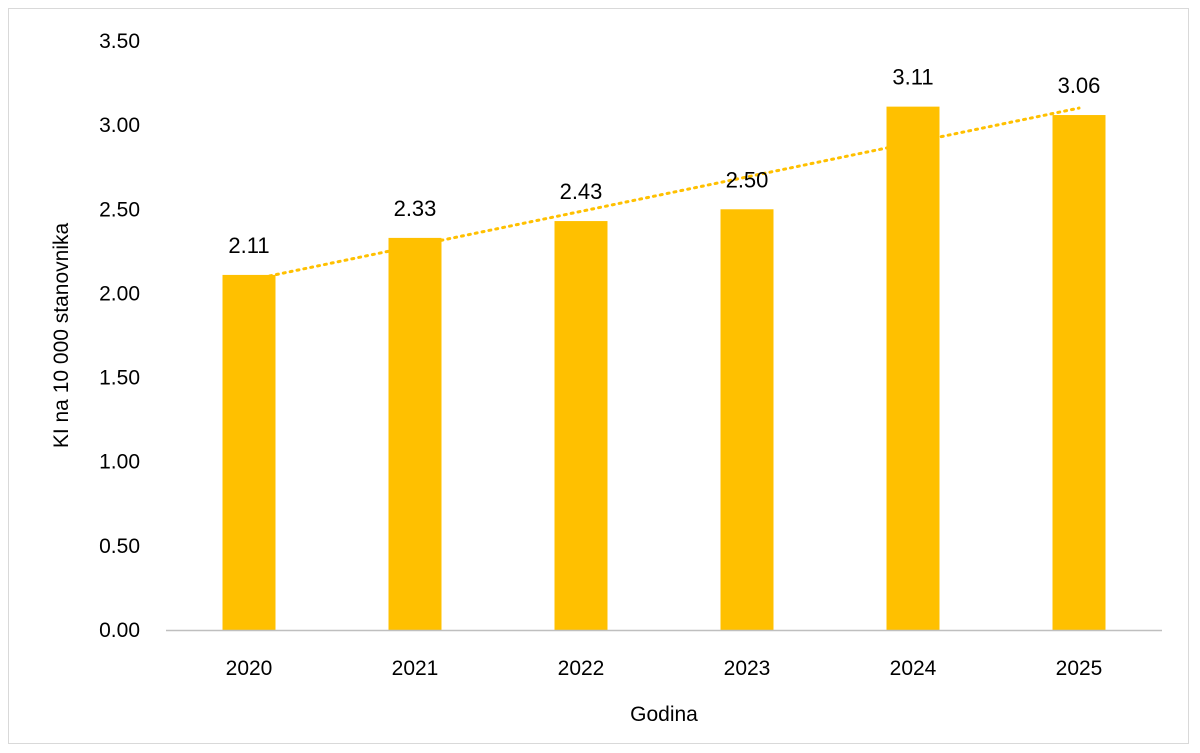 The image size is (1200, 753). Describe the element at coordinates (747, 179) in the screenshot. I see `data-label-2023: 2.50` at that location.